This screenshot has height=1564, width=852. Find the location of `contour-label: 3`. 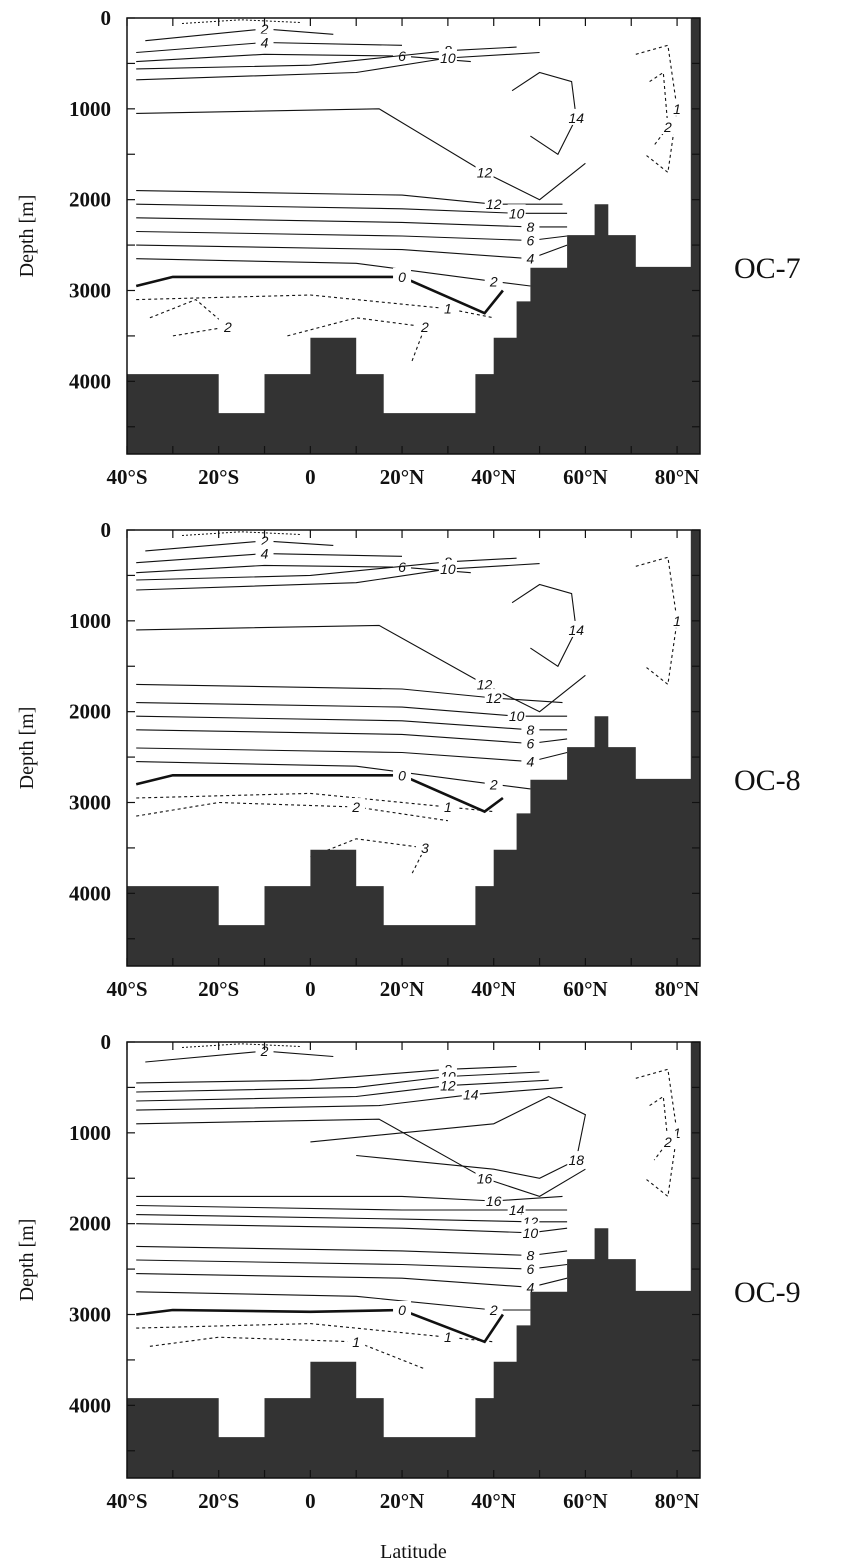

contour-label: 3 is located at coordinates (425, 848).